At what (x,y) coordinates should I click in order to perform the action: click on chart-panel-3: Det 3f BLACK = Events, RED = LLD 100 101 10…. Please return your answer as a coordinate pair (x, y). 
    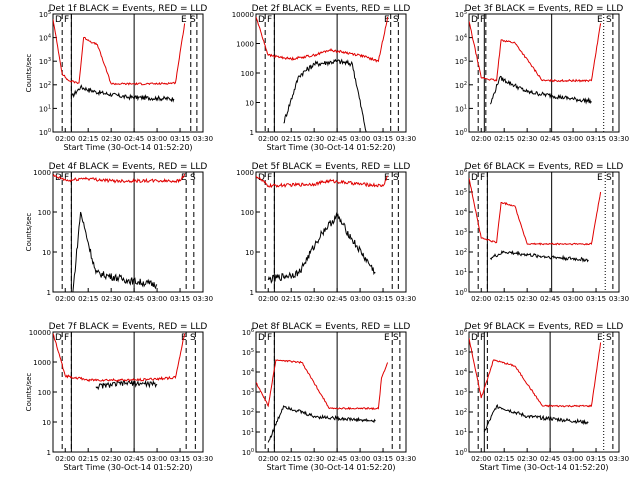
    Looking at the image, I should click on (542, 73).